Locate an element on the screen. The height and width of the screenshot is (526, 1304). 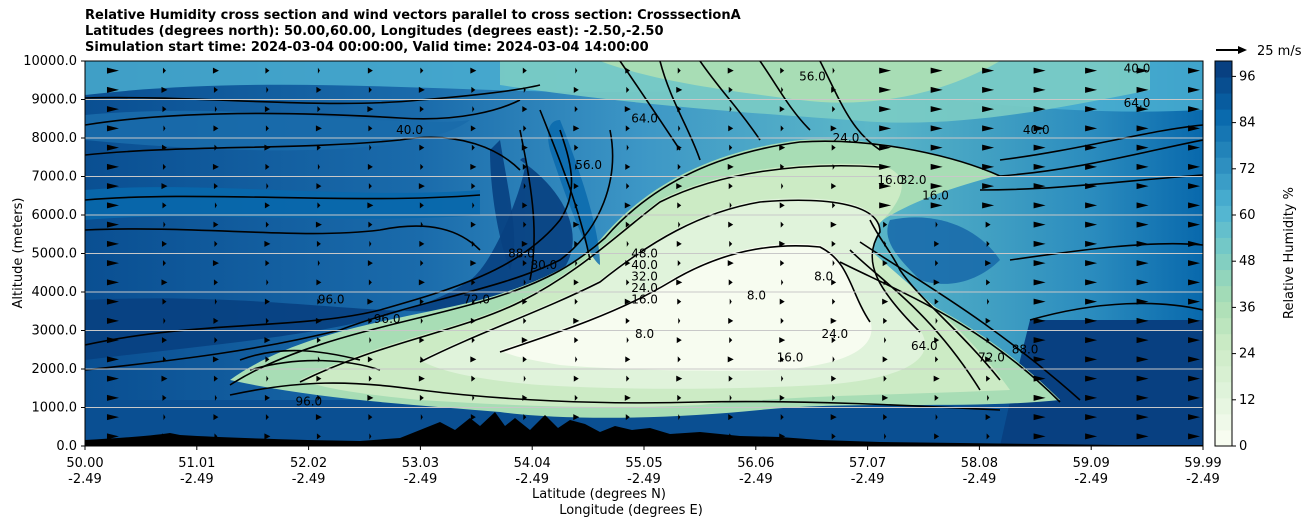
y-axis-label: Altitude (meters) is located at coordinates (18, 253).